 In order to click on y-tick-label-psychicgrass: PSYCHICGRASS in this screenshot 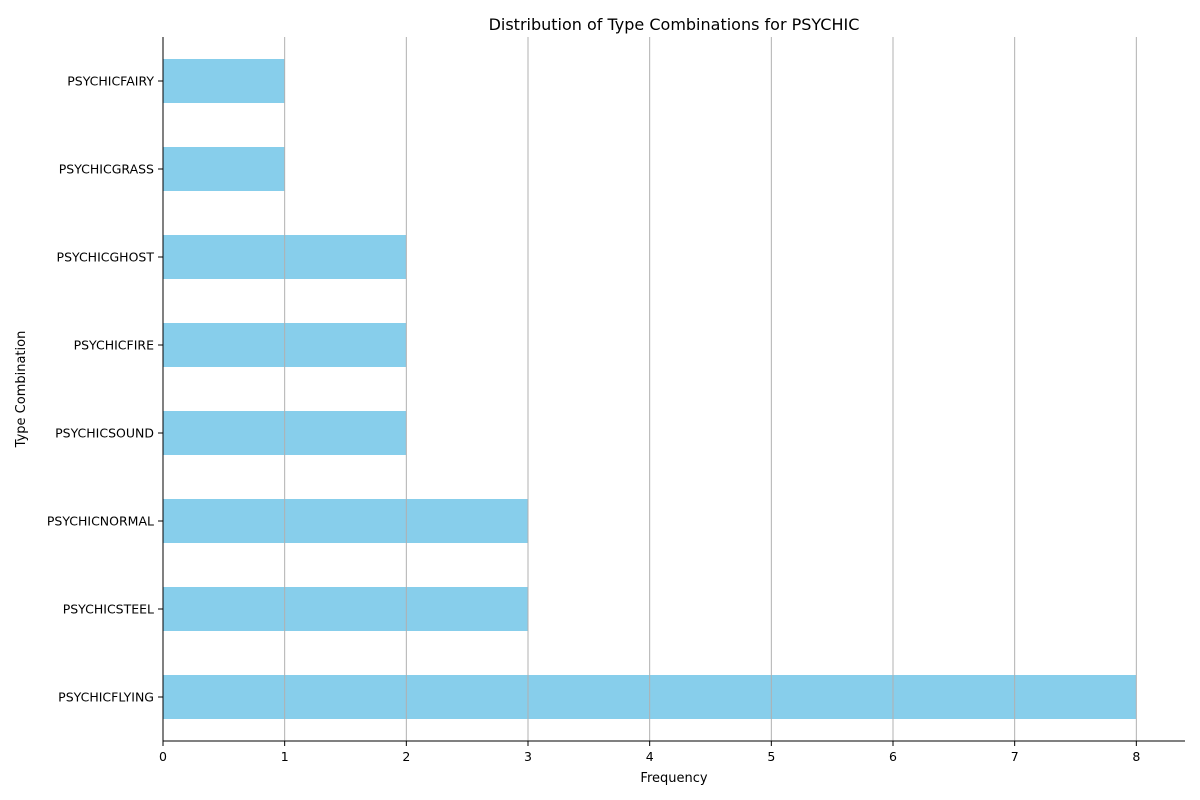, I will do `click(106, 169)`.